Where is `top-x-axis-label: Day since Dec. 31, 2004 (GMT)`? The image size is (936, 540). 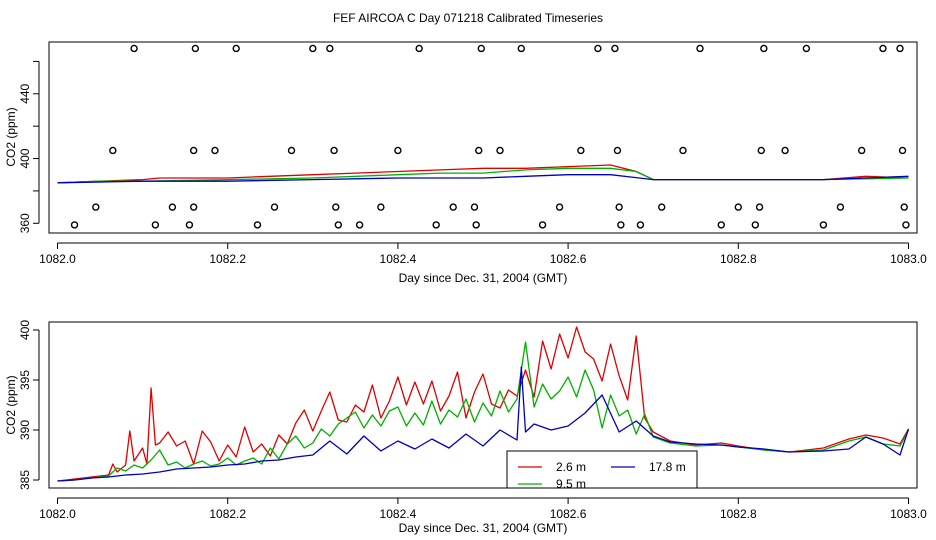 top-x-axis-label: Day since Dec. 31, 2004 (GMT) is located at coordinates (483, 278).